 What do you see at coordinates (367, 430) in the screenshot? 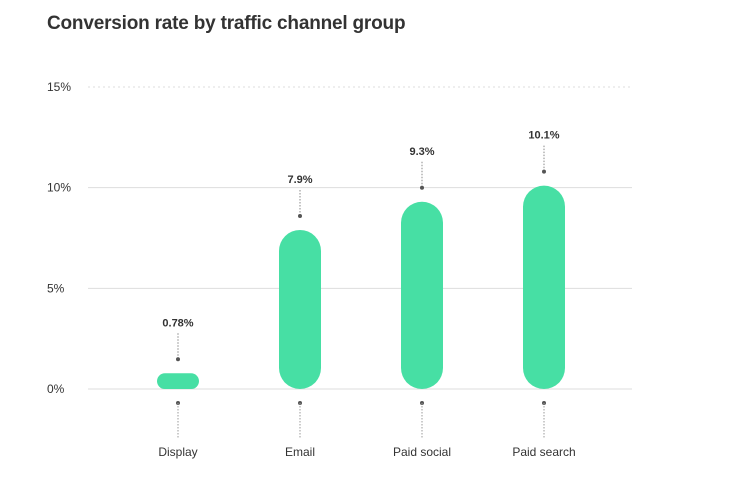
I see `x-axis-category-labels: Display Email Paid social Paid search` at bounding box center [367, 430].